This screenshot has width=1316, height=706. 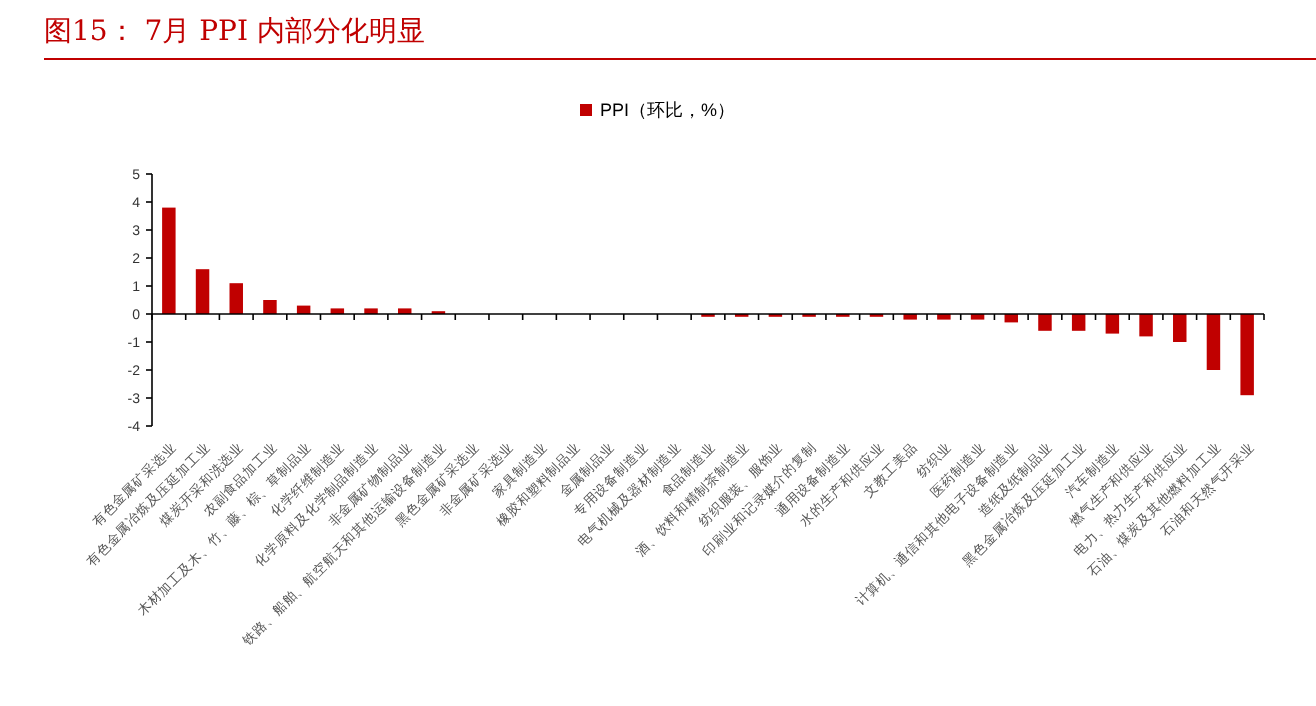 What do you see at coordinates (234, 32) in the screenshot?
I see `chart-title: 图15： 7月 PPI 内部分化明显` at bounding box center [234, 32].